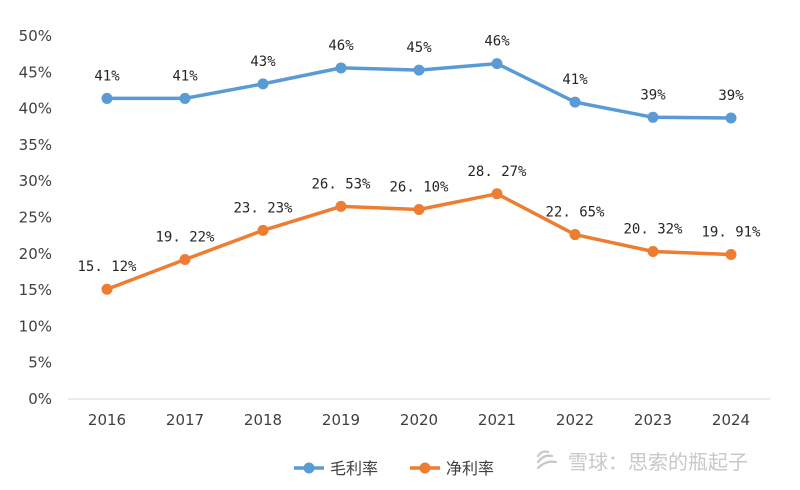 This screenshot has width=800, height=490. I want to click on data-label: 45%, so click(419, 48).